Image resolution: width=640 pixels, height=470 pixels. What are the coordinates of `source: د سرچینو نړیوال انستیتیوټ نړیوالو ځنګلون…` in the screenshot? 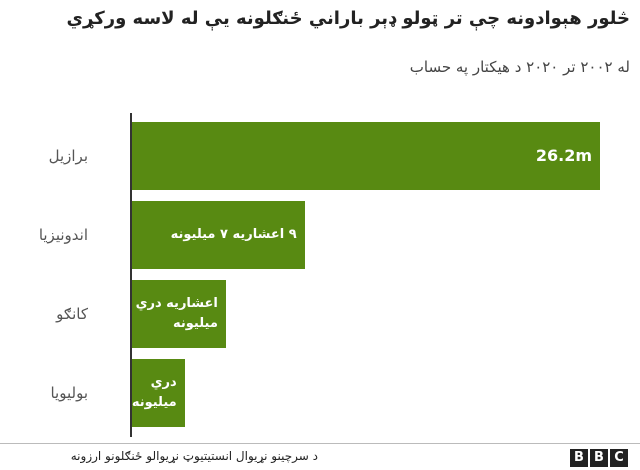 It's located at (194, 456).